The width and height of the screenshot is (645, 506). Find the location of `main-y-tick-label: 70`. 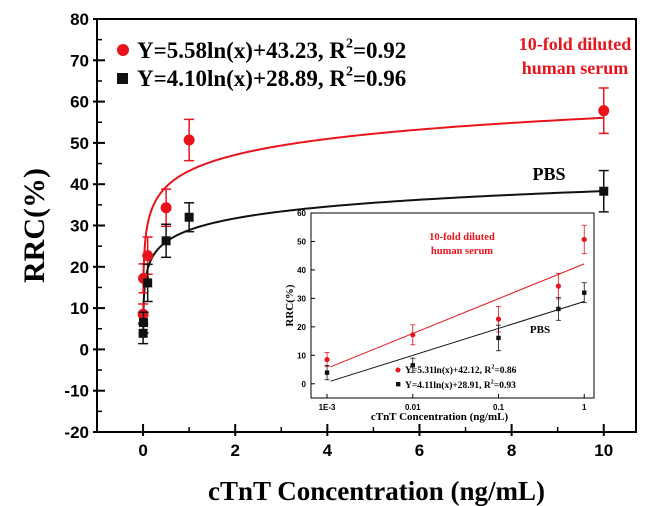

main-y-tick-label: 70 is located at coordinates (79, 60).